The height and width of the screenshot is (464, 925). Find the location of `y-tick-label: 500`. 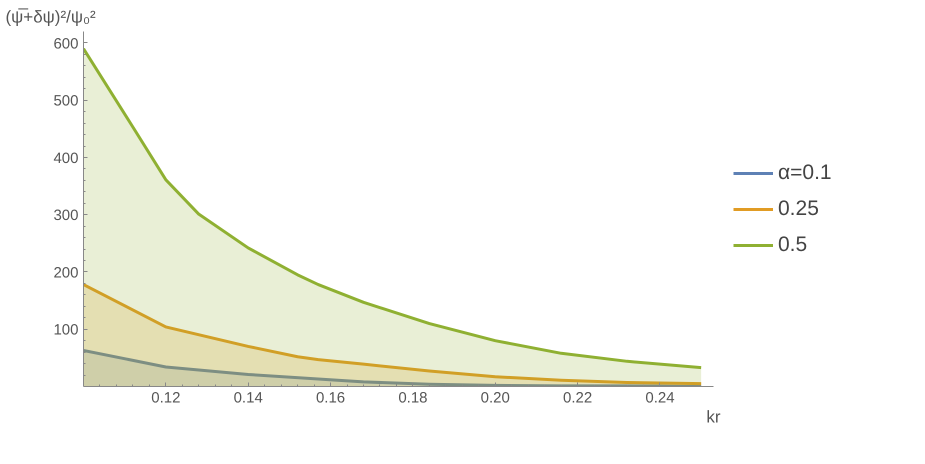

y-tick-label: 500 is located at coordinates (66, 101).